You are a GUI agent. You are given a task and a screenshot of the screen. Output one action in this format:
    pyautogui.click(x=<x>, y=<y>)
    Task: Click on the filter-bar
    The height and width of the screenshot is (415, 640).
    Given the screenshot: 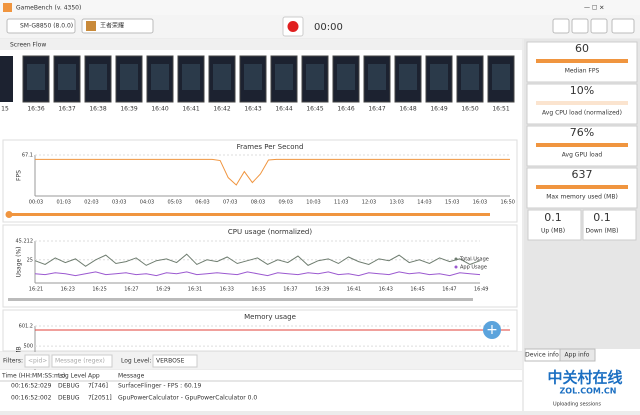 What is the action you would take?
    pyautogui.click(x=261, y=360)
    